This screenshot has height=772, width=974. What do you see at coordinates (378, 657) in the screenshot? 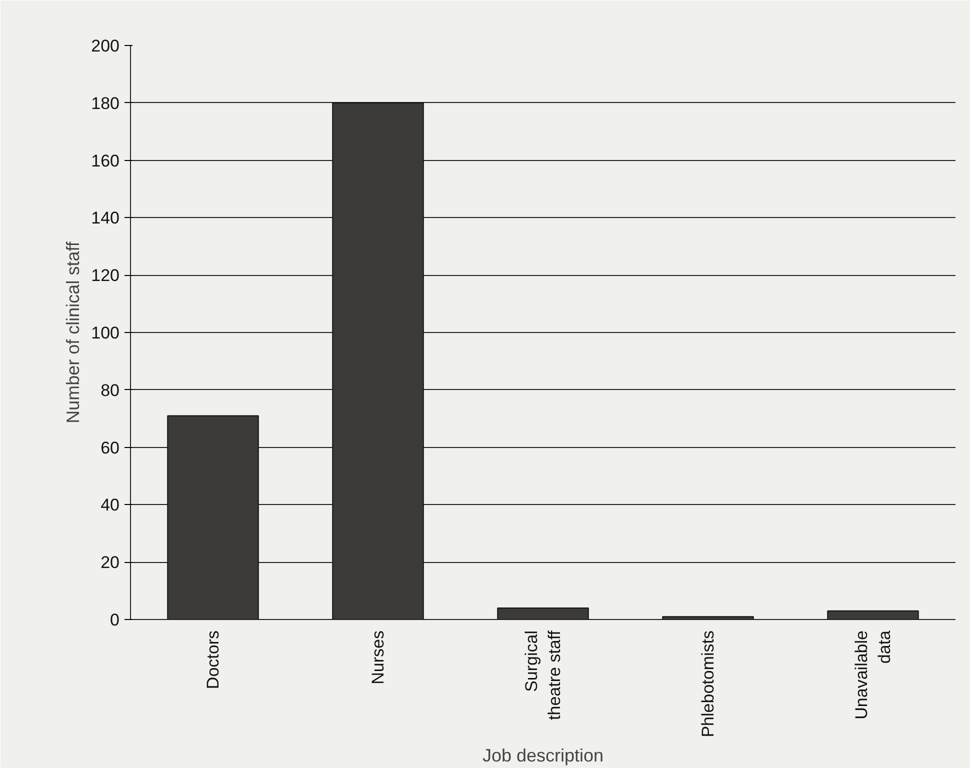
I see `x-tick-label: Nurses` at bounding box center [378, 657].